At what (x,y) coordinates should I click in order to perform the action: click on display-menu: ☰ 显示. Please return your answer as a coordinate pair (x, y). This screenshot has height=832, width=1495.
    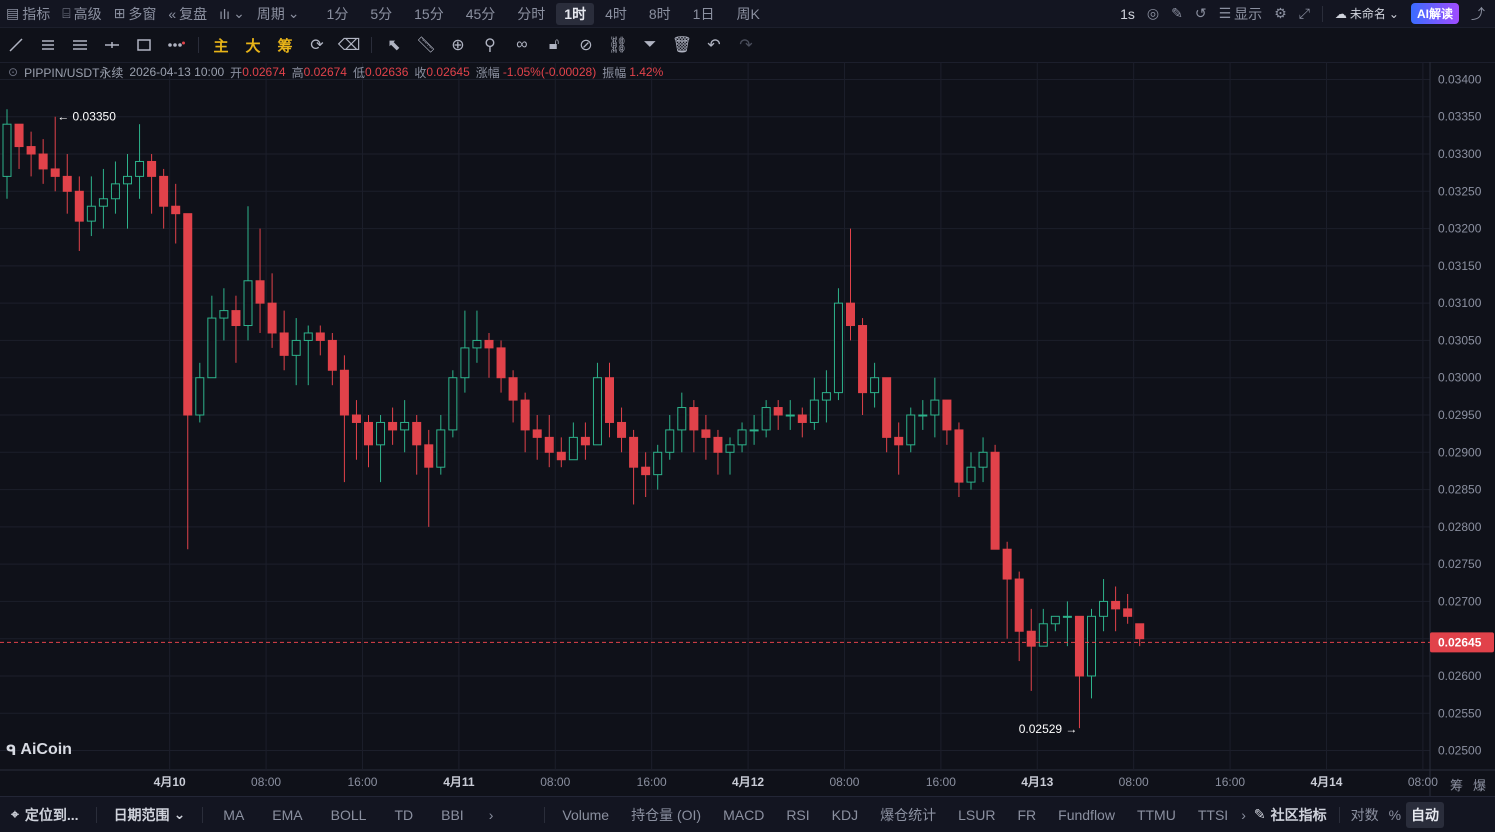
    Looking at the image, I should click on (1240, 13).